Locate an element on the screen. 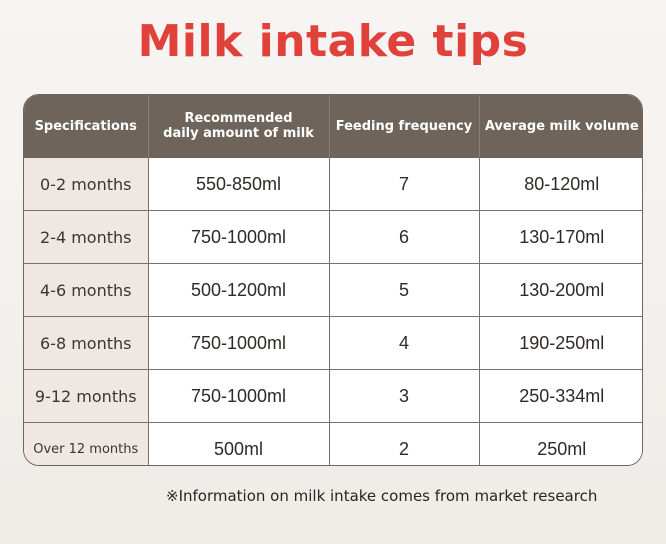 The width and height of the screenshot is (666, 544). header-specifications: Specifications is located at coordinates (86, 126).